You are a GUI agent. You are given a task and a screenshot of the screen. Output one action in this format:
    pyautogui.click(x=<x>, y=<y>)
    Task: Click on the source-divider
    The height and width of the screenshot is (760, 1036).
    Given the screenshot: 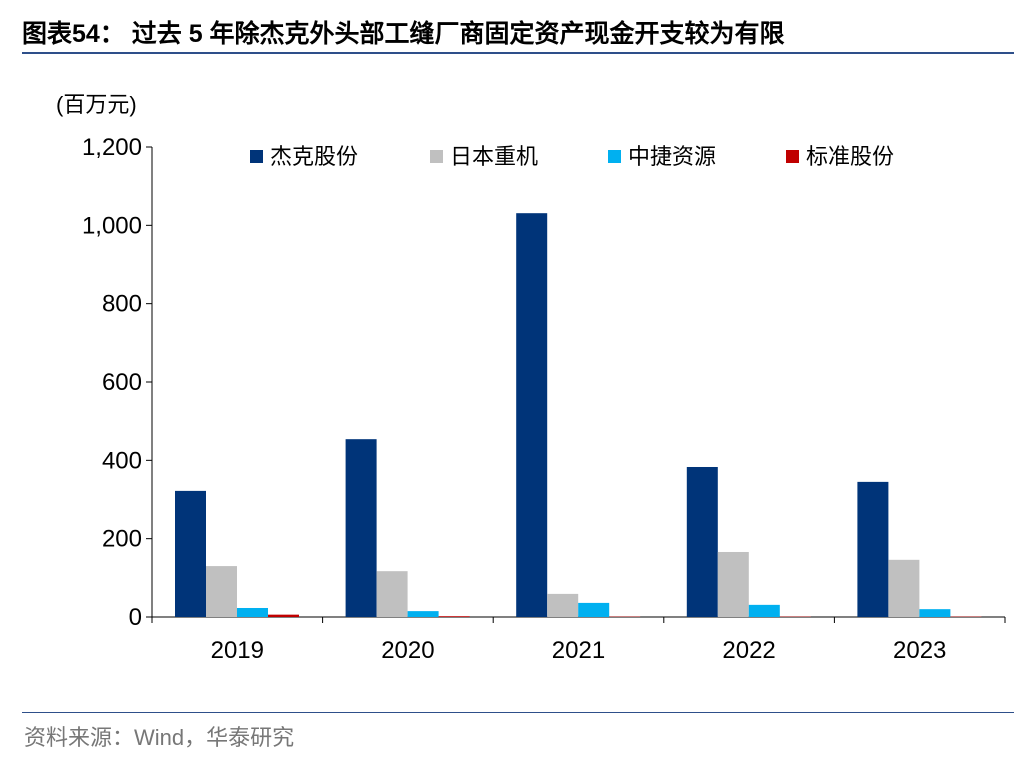 What is the action you would take?
    pyautogui.click(x=518, y=712)
    